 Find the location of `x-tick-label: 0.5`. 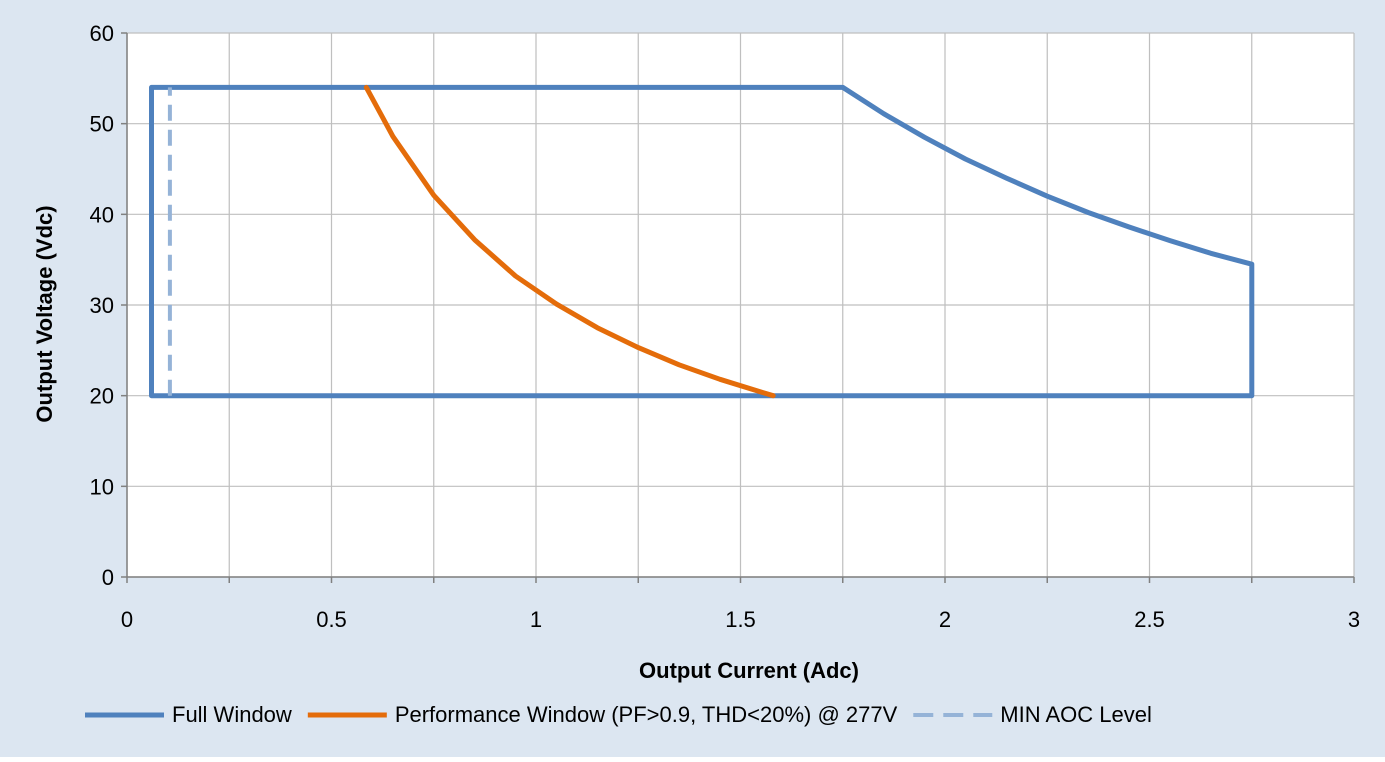

x-tick-label: 0.5 is located at coordinates (331, 619).